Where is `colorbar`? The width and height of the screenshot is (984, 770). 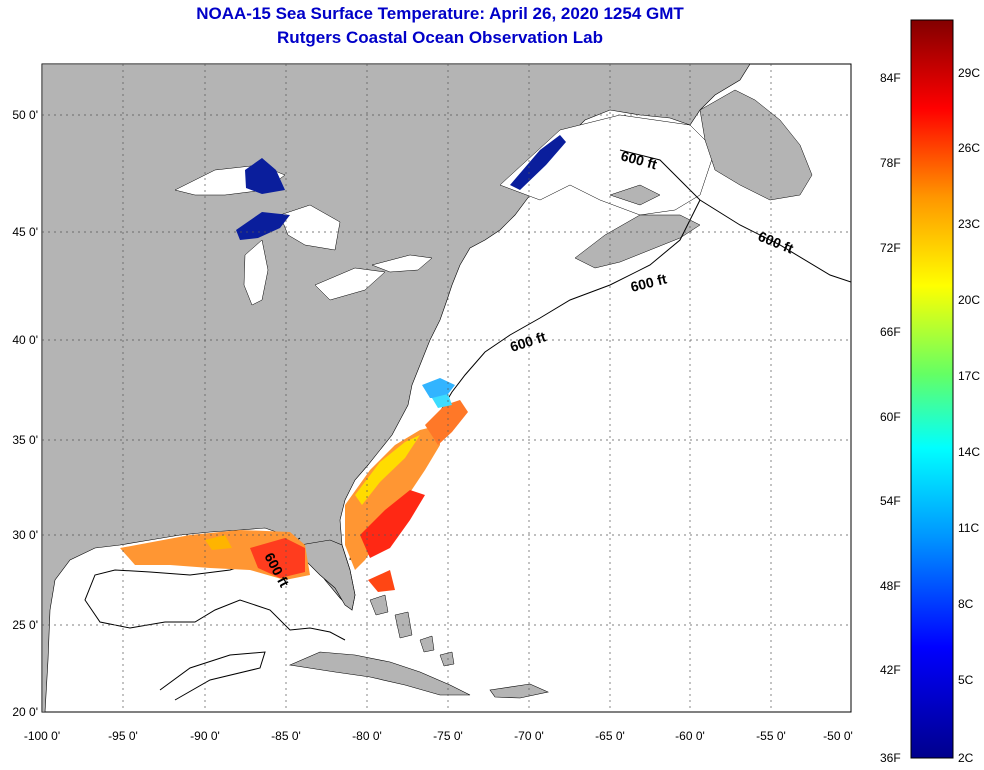 colorbar is located at coordinates (932, 389).